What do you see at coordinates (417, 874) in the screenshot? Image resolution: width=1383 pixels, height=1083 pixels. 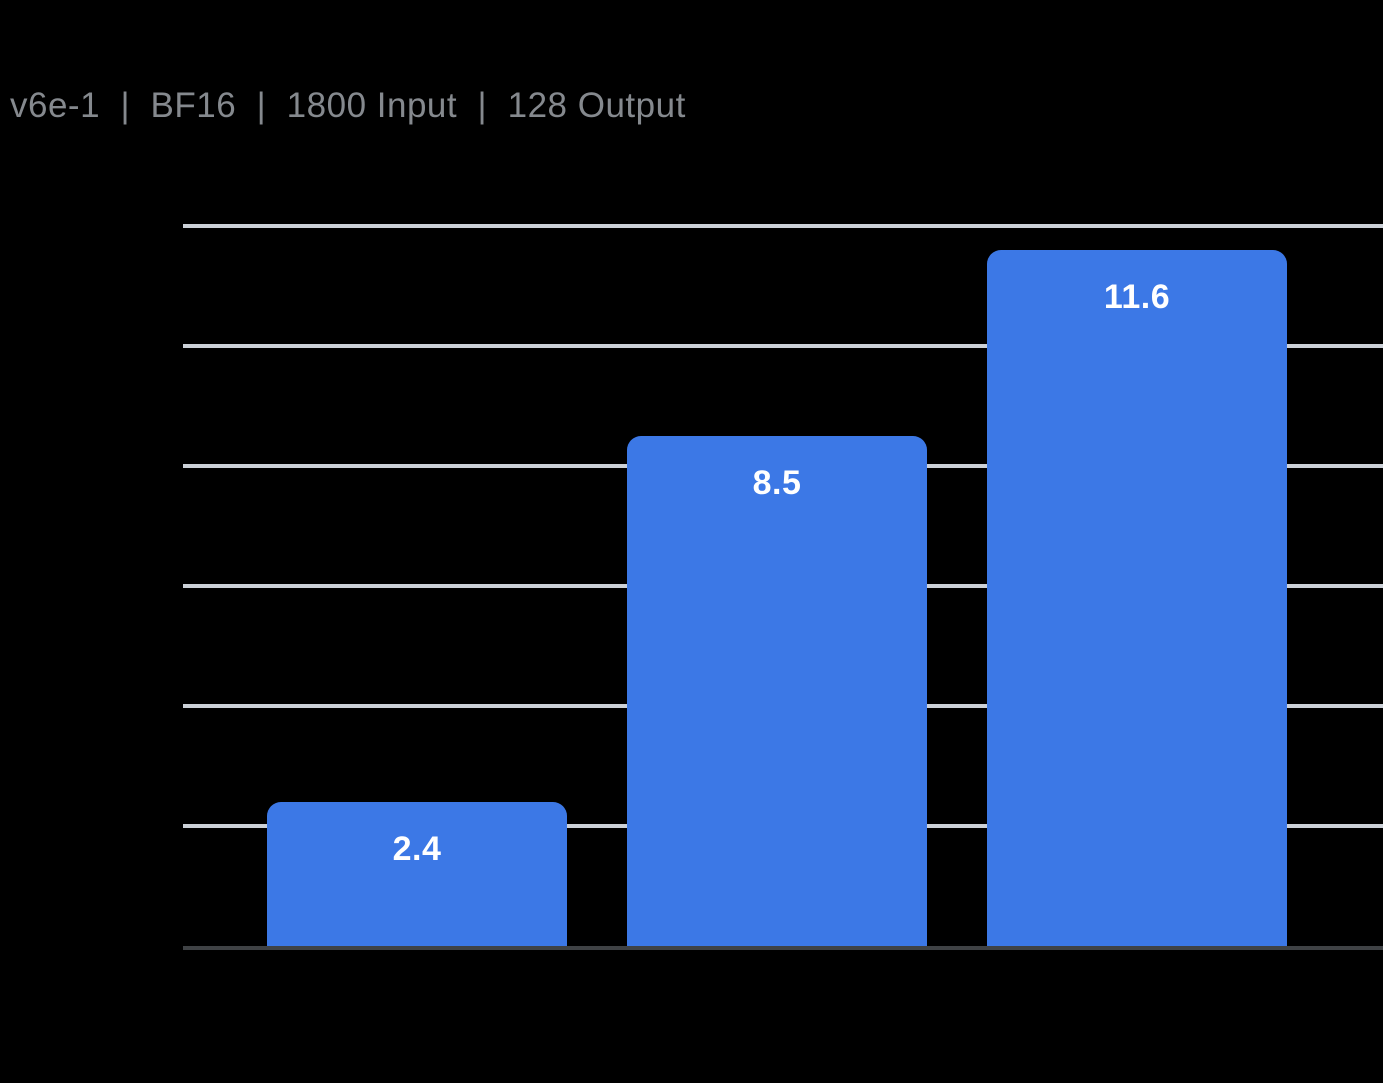 I see `bar-1: 2.4` at bounding box center [417, 874].